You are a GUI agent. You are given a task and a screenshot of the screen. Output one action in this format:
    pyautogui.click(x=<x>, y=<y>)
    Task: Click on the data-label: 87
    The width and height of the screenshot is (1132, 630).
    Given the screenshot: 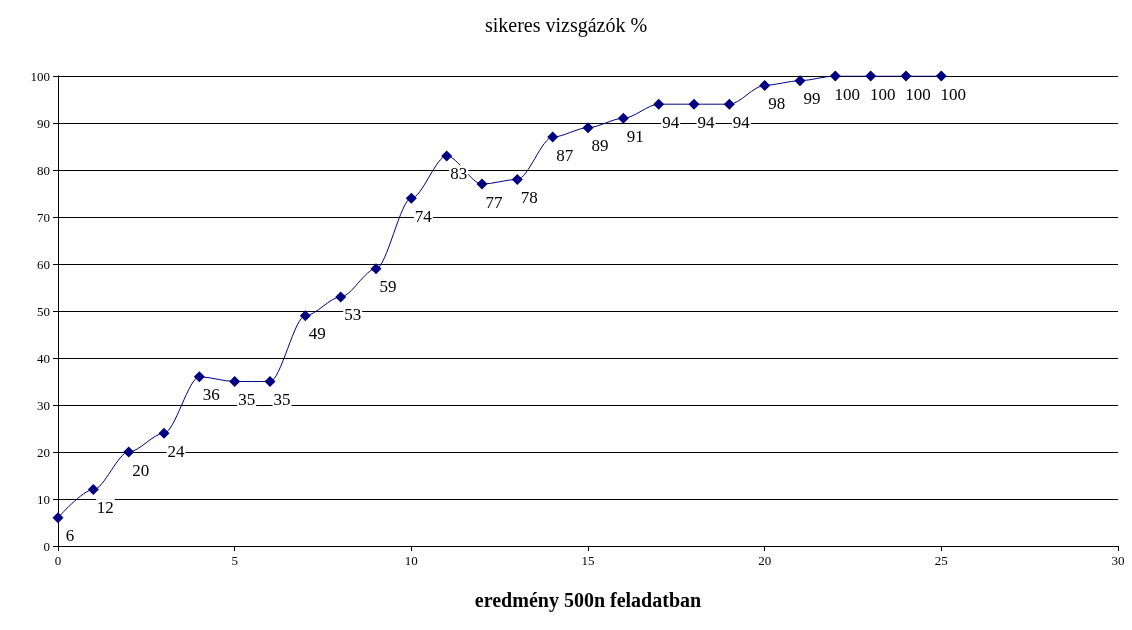 What is the action you would take?
    pyautogui.click(x=565, y=155)
    